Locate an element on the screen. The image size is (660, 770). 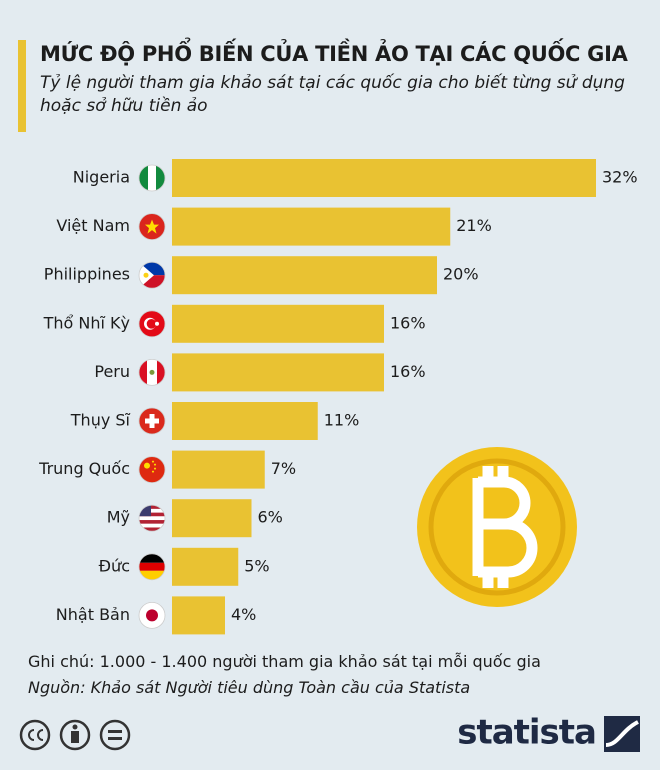
brand-logo: statista is located at coordinates (526, 733).